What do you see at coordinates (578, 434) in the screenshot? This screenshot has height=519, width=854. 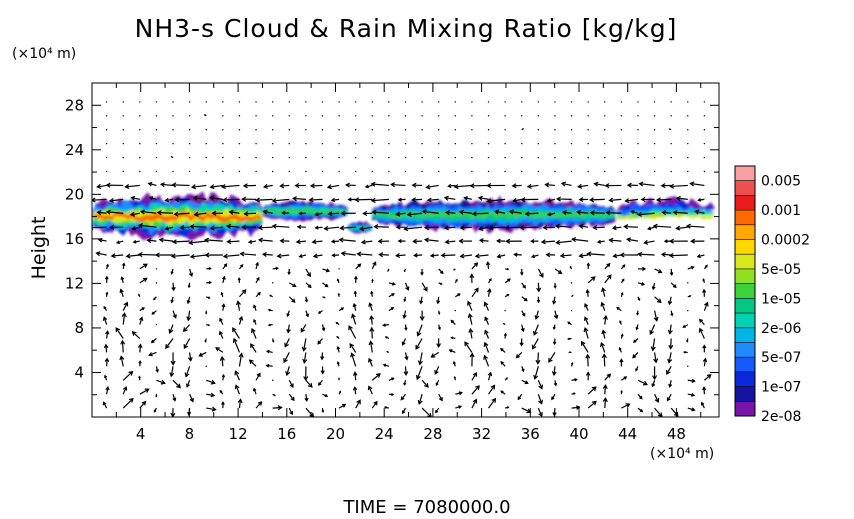 I see `x-tick-label-9: 40` at bounding box center [578, 434].